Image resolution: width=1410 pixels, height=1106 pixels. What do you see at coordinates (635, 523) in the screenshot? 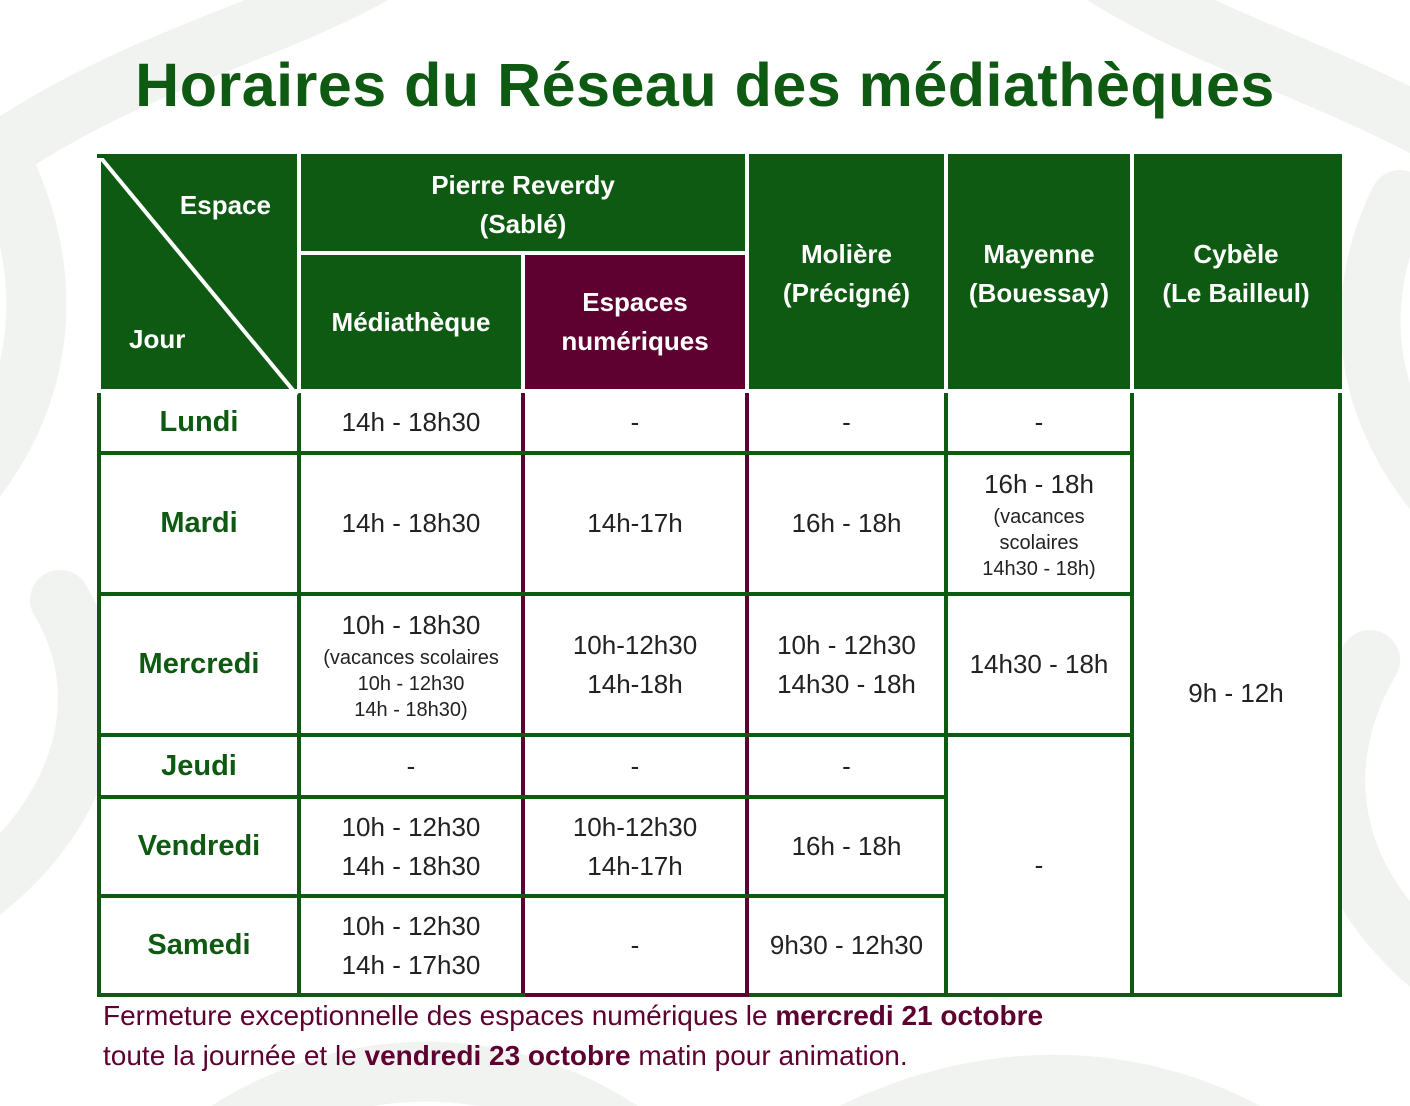
I see `cell-numeriques: 14h-17h` at bounding box center [635, 523].